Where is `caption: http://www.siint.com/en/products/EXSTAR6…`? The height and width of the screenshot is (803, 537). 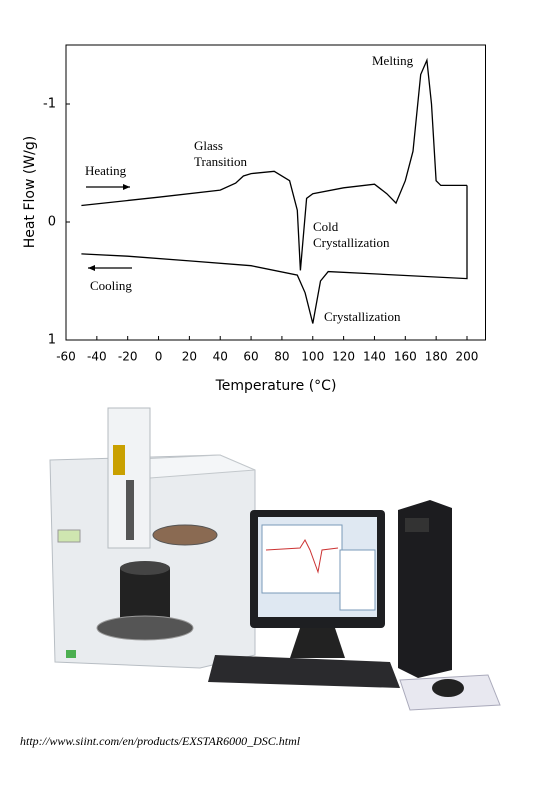
caption: http://www.siint.com/en/products/EXSTAR6… is located at coordinates (160, 741).